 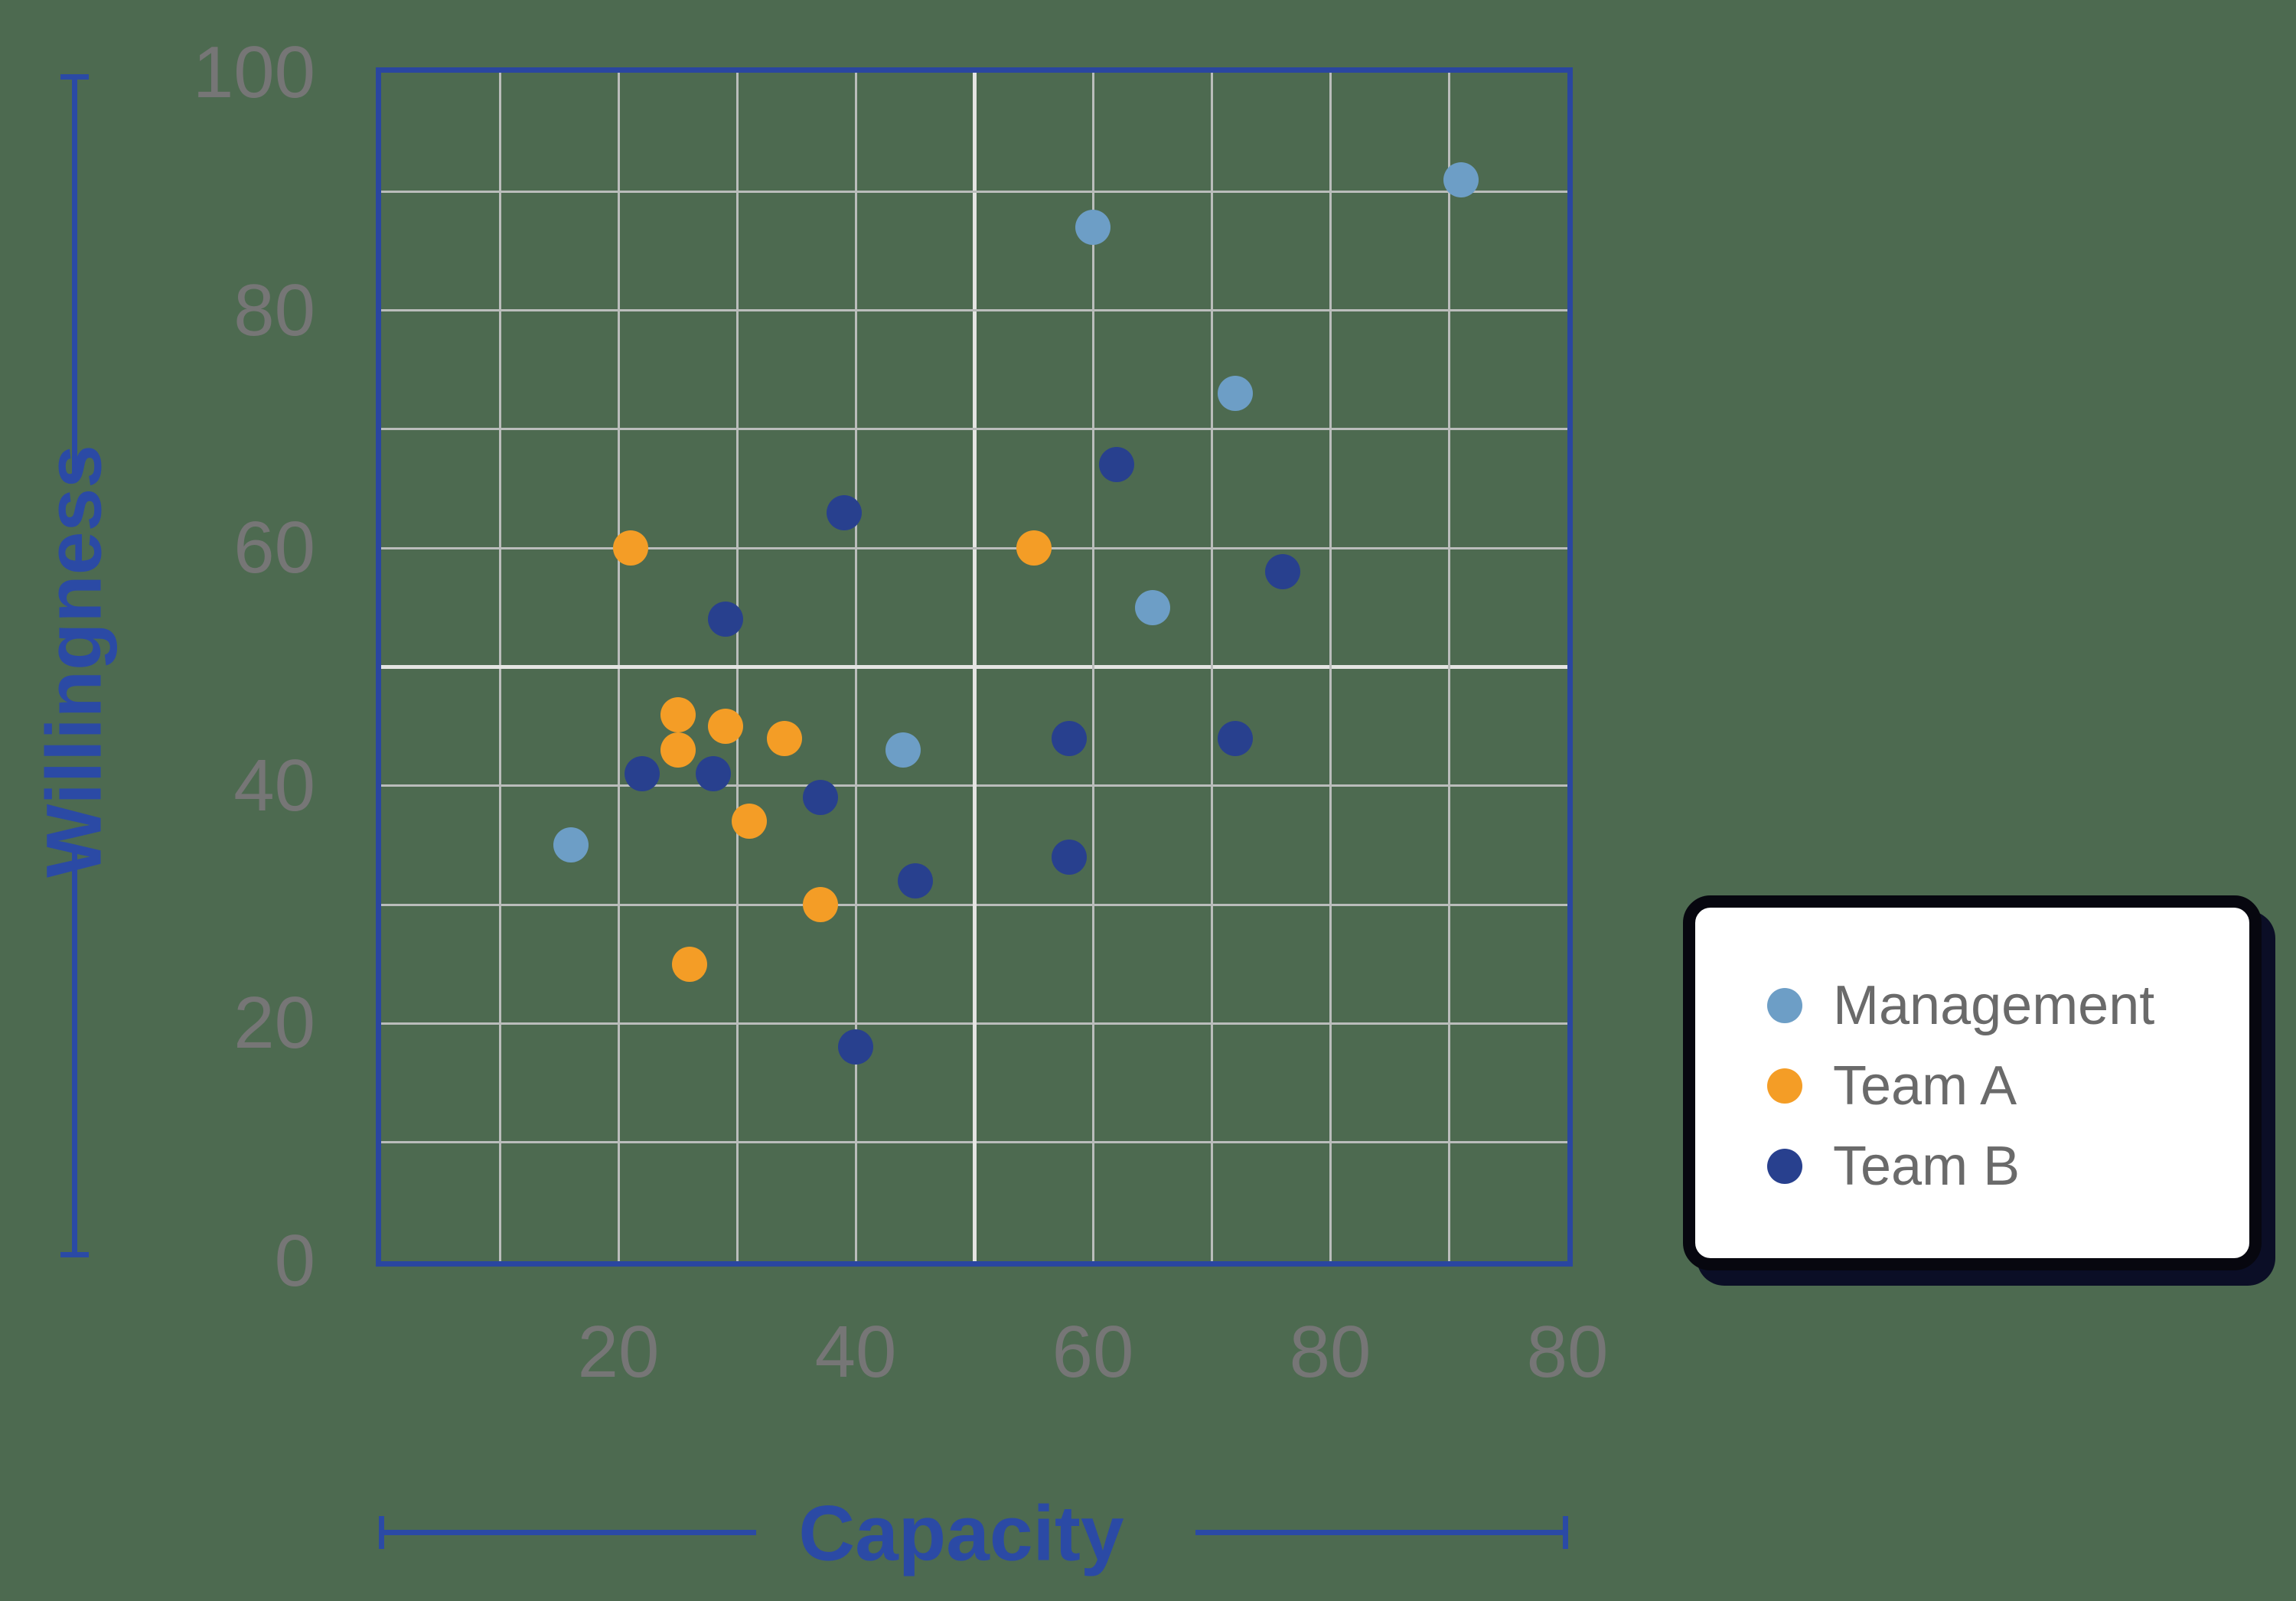 What do you see at coordinates (855, 1352) in the screenshot?
I see `x-tick-label-40: 40` at bounding box center [855, 1352].